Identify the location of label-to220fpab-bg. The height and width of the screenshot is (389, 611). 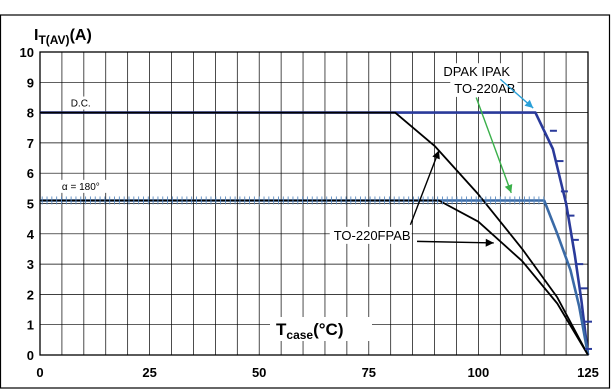
(370, 235).